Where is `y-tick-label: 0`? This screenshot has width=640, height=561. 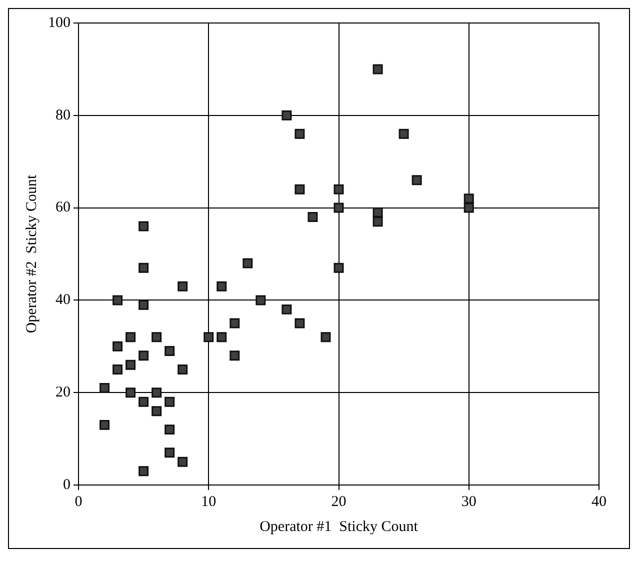 y-tick-label: 0 is located at coordinates (66, 484).